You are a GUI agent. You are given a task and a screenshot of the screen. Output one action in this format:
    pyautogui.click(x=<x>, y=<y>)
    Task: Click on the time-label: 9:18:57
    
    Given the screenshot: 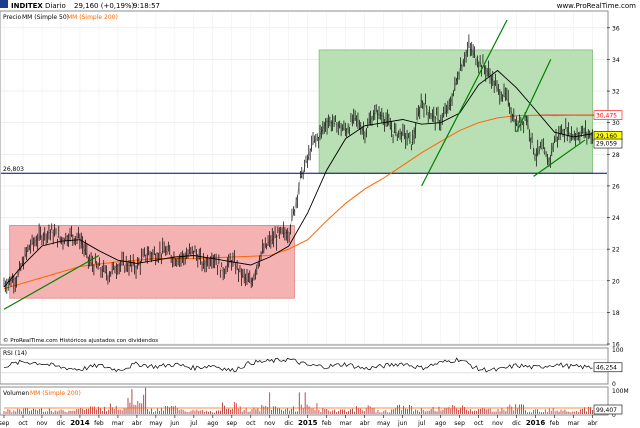 What is the action you would take?
    pyautogui.click(x=146, y=6)
    